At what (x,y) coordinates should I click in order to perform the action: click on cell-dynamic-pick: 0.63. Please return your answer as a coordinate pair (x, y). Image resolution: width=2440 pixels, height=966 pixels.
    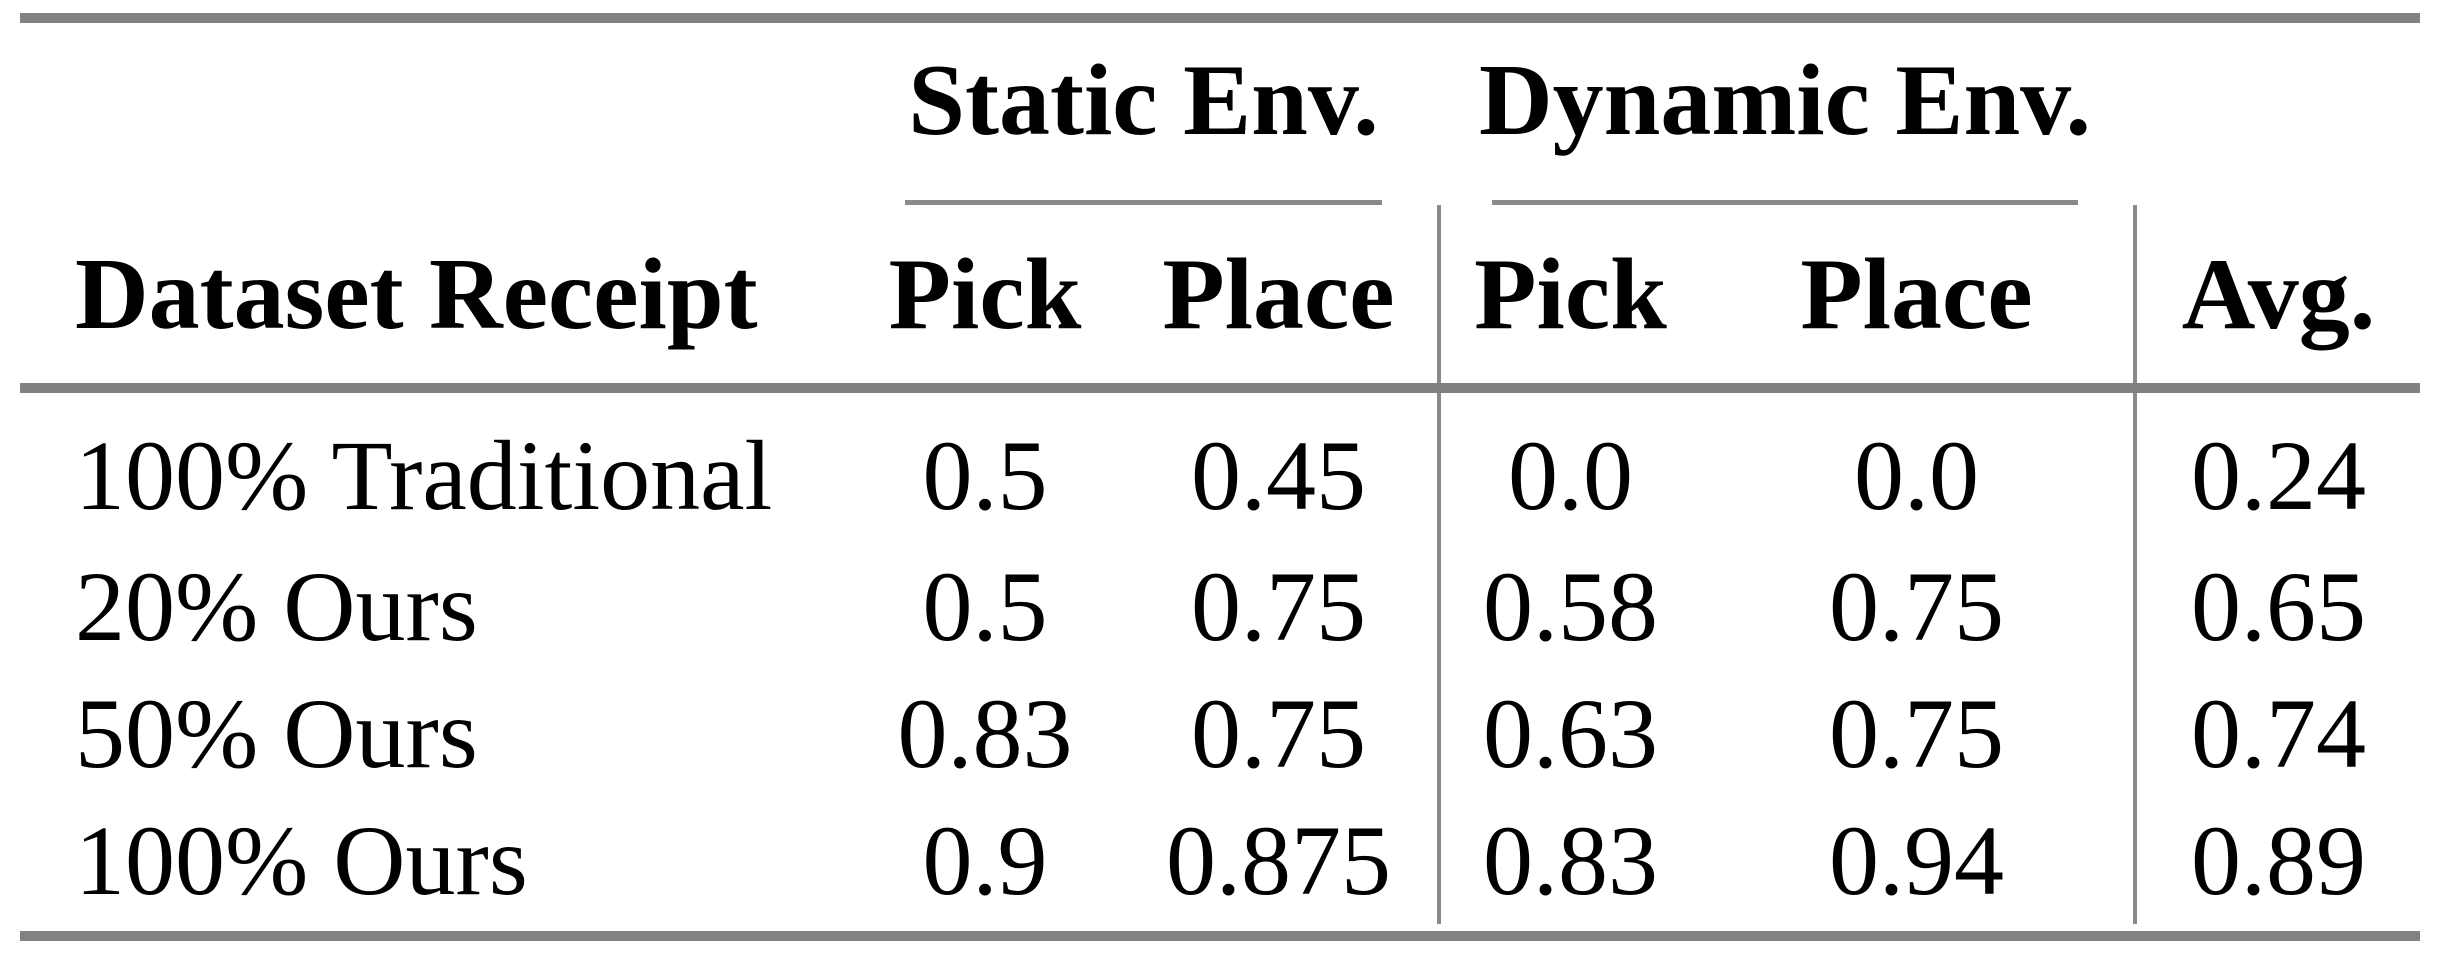
    Looking at the image, I should click on (1568, 733).